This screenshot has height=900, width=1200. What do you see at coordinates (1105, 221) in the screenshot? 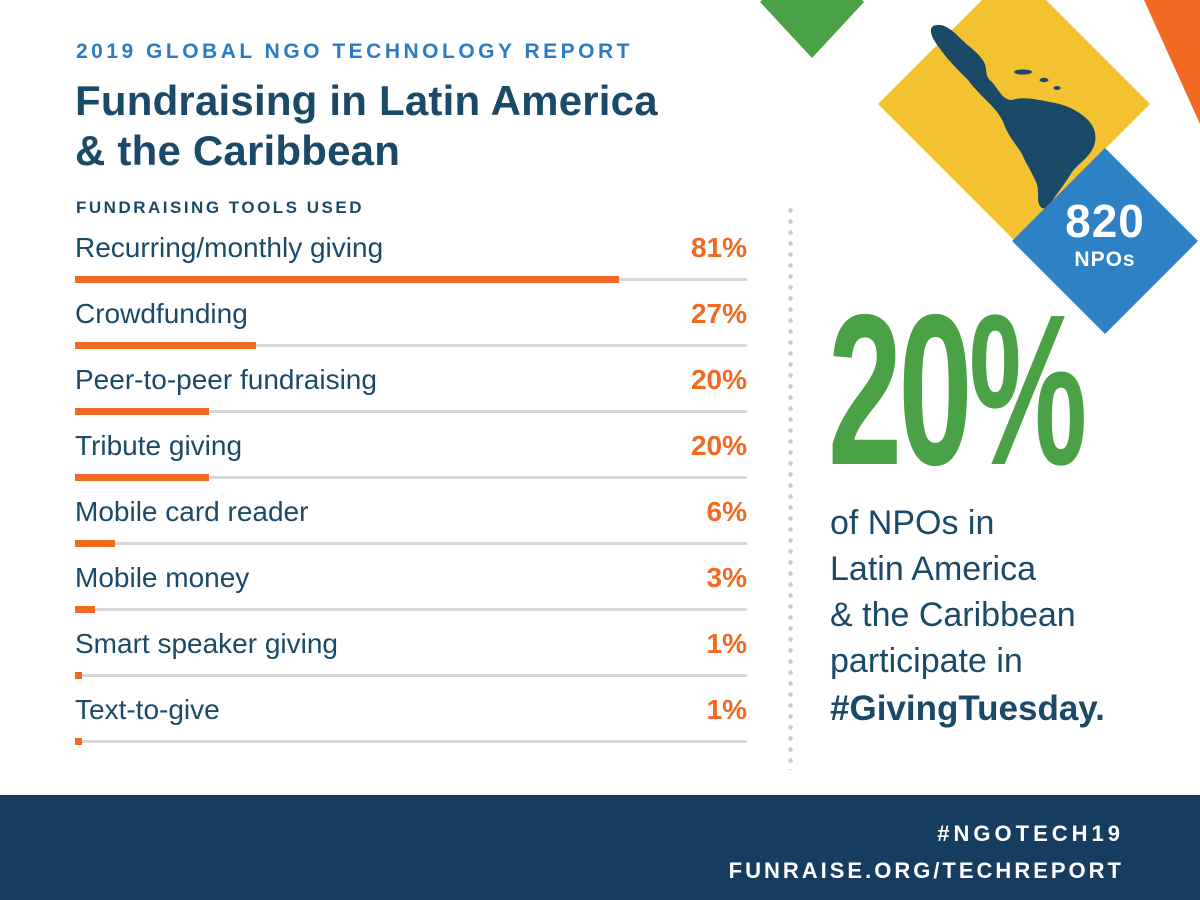
I see `npo-count: 820` at bounding box center [1105, 221].